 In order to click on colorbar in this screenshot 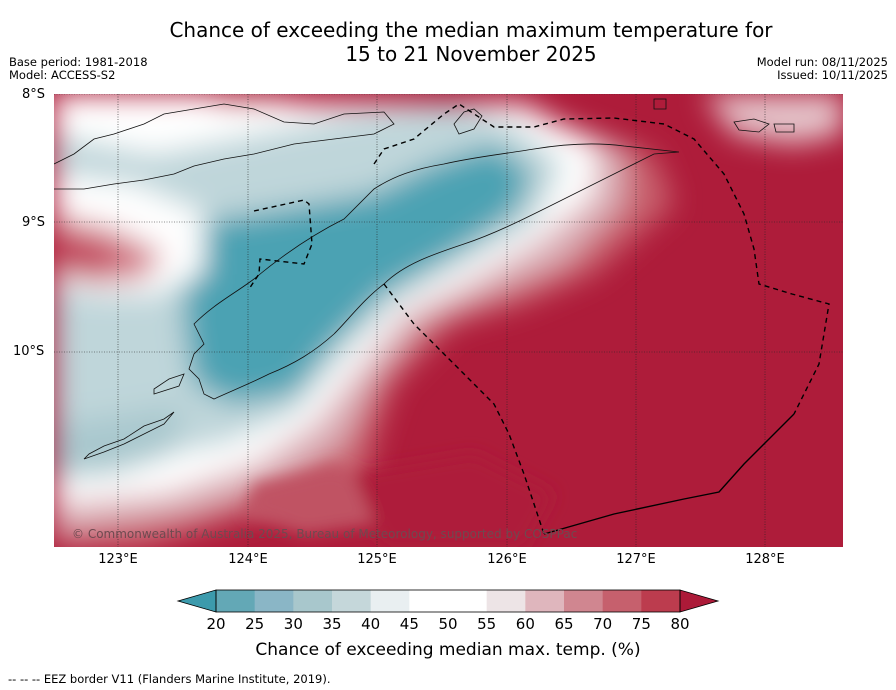, I will do `click(448, 601)`.